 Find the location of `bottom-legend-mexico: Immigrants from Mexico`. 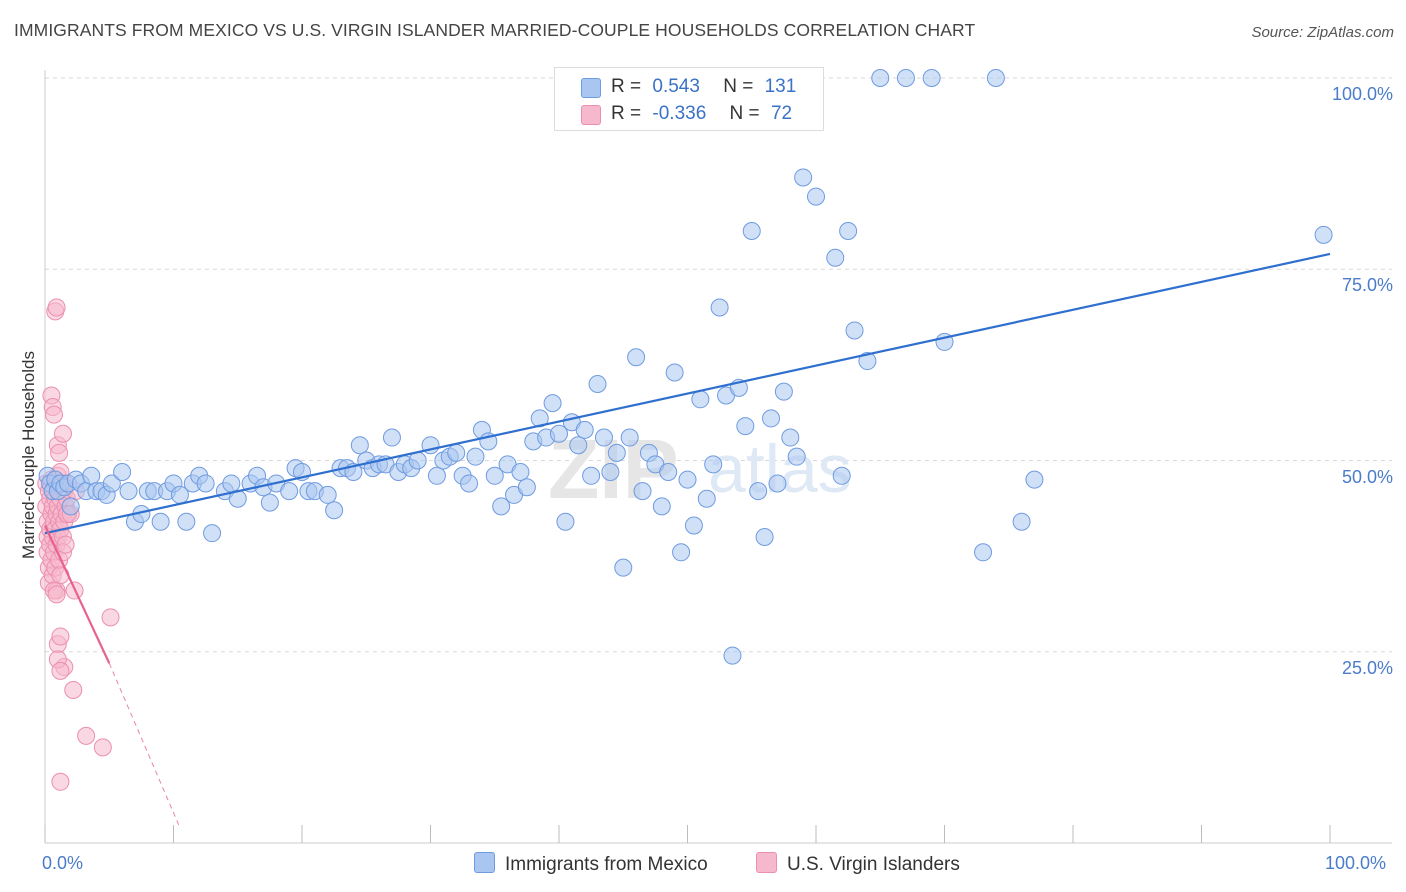

bottom-legend-mexico: Immigrants from Mexico is located at coordinates (591, 864).